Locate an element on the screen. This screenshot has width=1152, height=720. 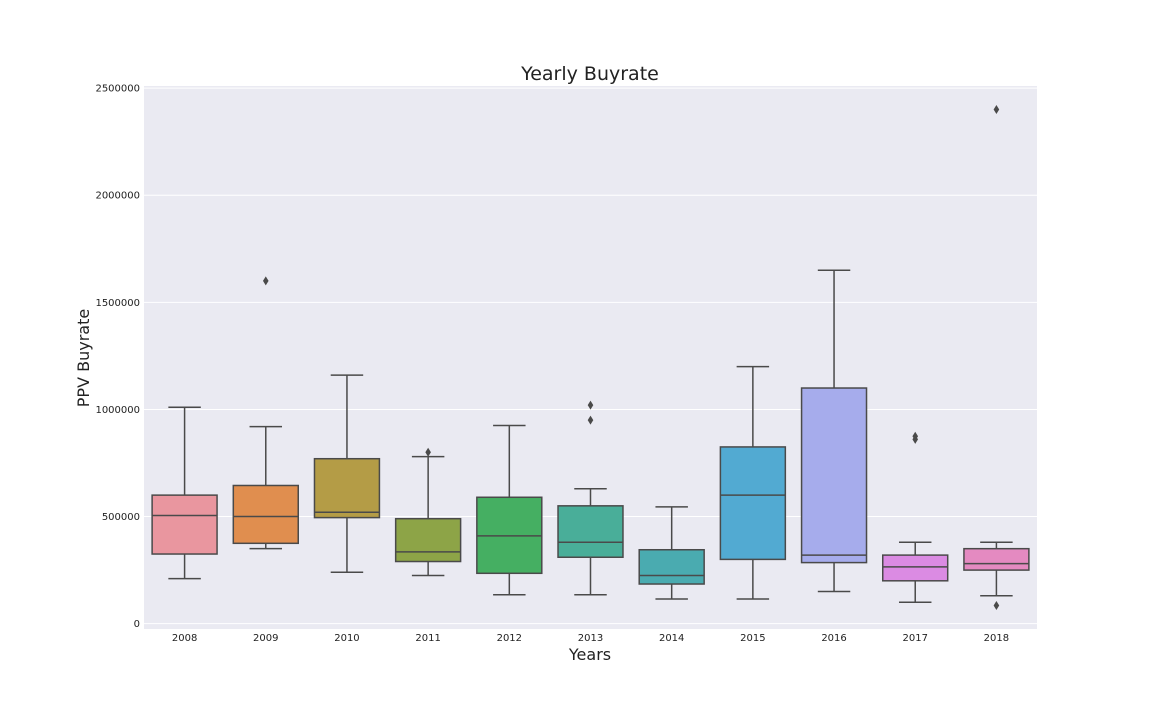
y-tick-label: 500000 is located at coordinates (121, 517).